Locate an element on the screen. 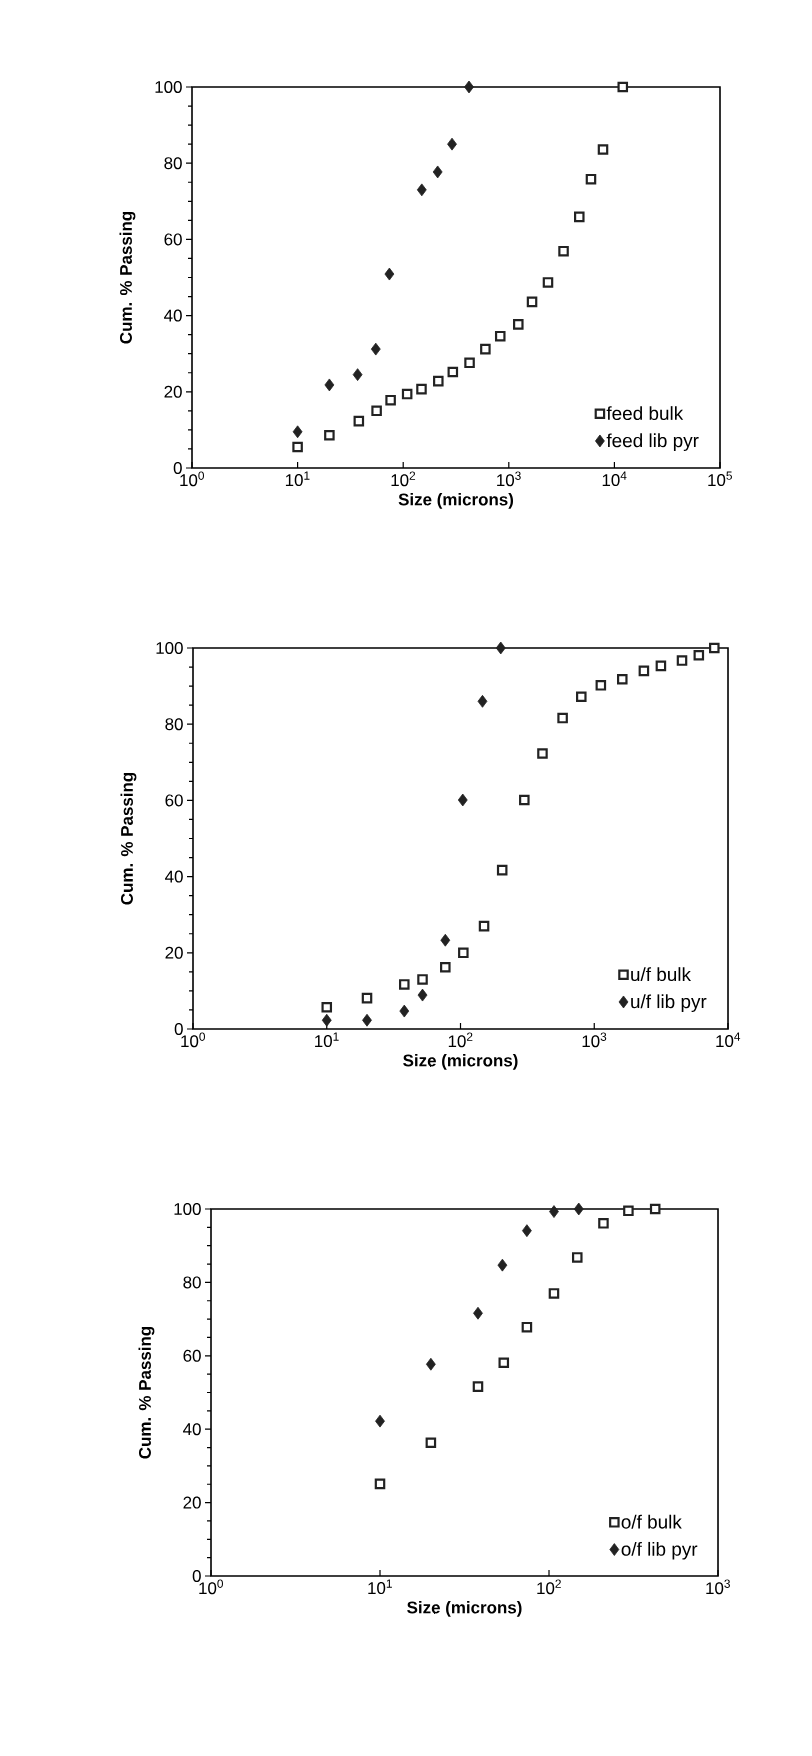 Image resolution: width=812 pixels, height=1756 pixels. legend-label: feed bulk is located at coordinates (645, 413).